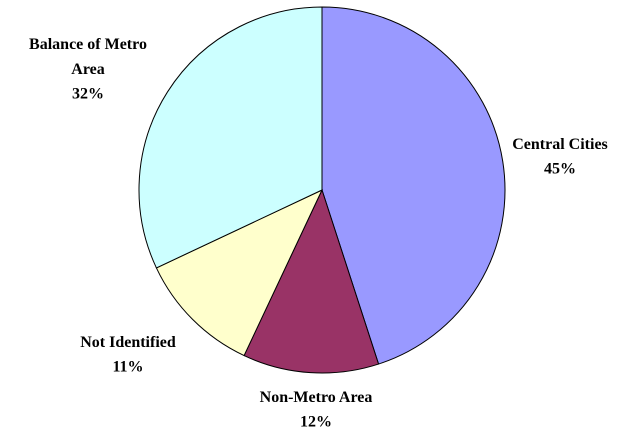 Image resolution: width=634 pixels, height=430 pixels. I want to click on slice-label: Not Identified, so click(128, 342).